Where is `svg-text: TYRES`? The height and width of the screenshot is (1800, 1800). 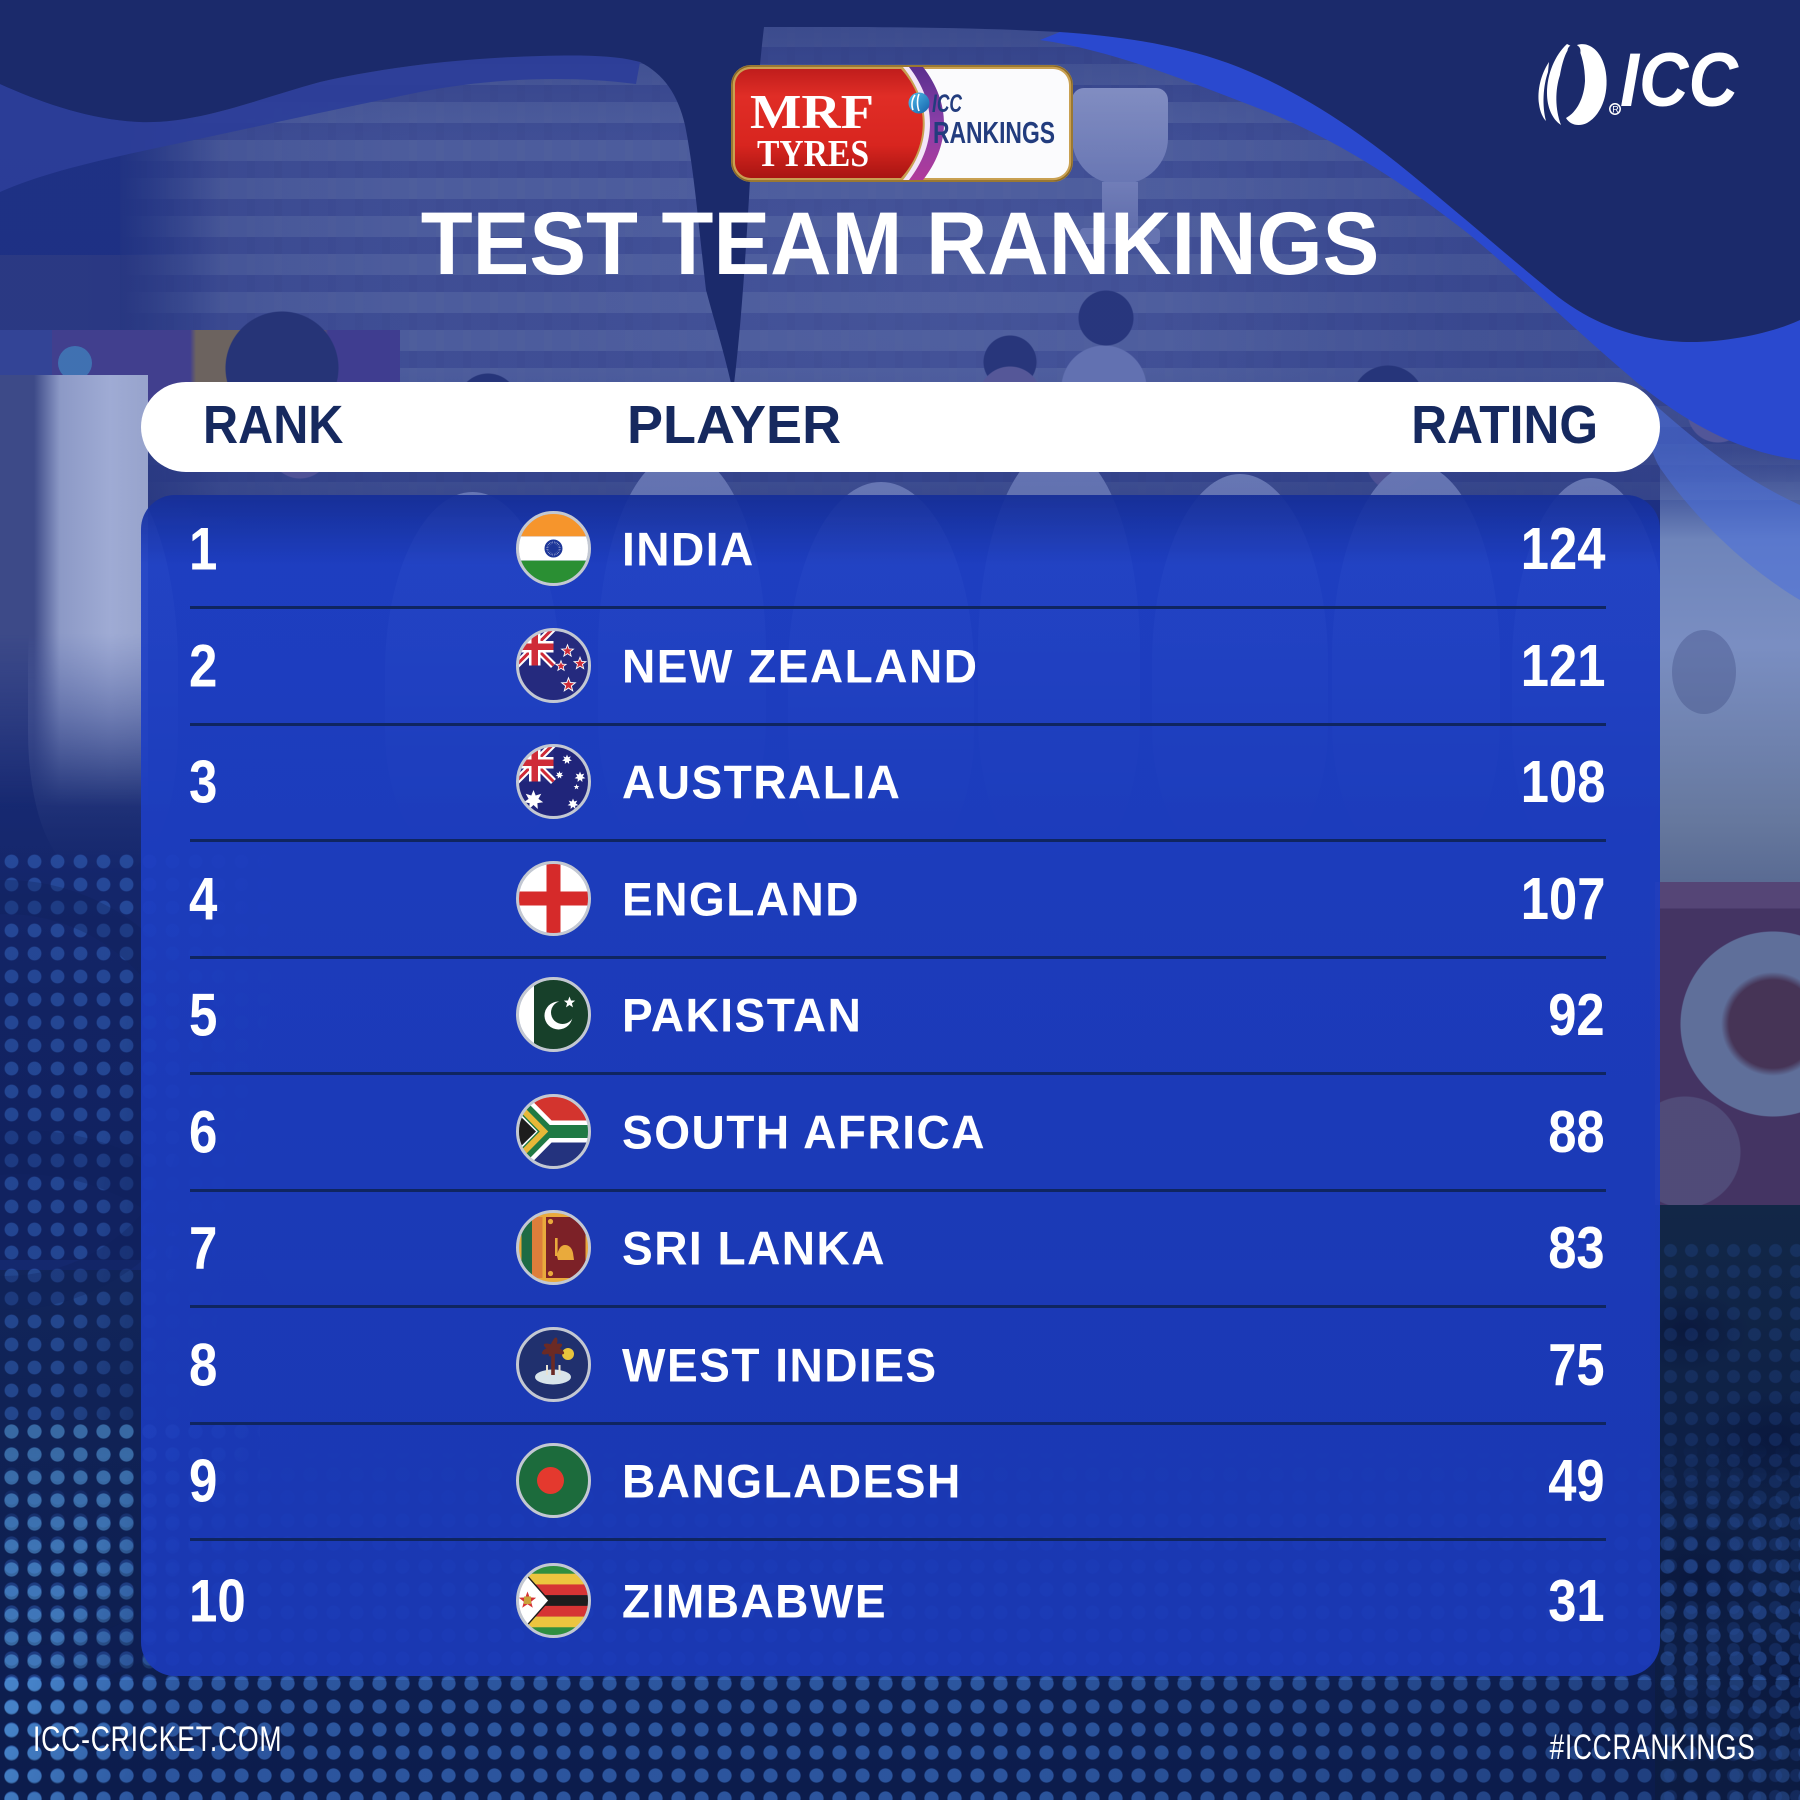 svg-text: TYRES is located at coordinates (813, 154).